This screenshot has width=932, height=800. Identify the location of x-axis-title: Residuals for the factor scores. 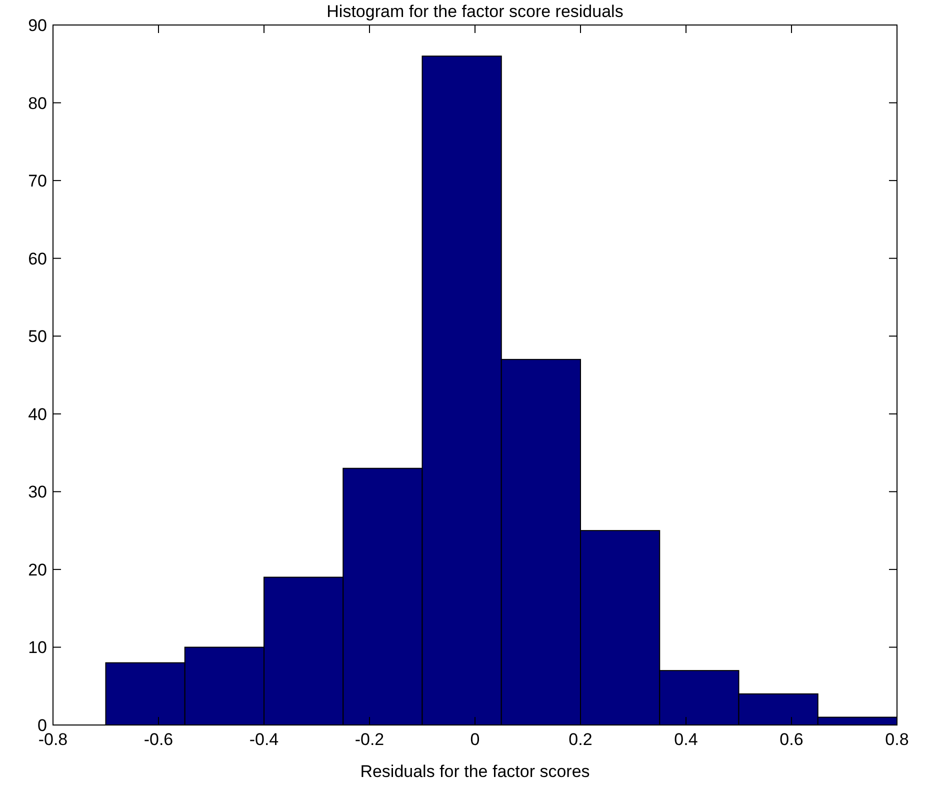
(475, 771).